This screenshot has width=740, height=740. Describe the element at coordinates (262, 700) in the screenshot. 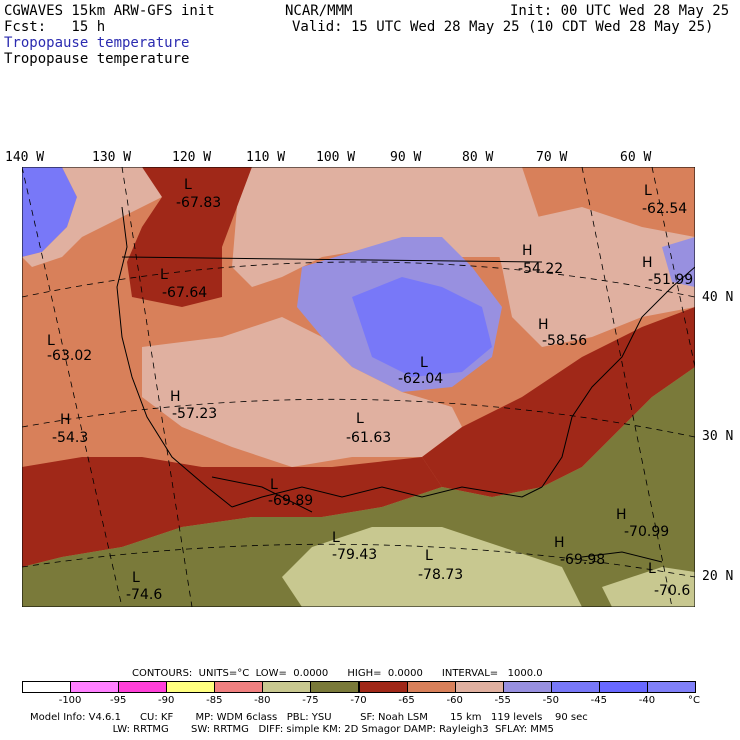

I see `colorbar-tick-label: -80` at that location.